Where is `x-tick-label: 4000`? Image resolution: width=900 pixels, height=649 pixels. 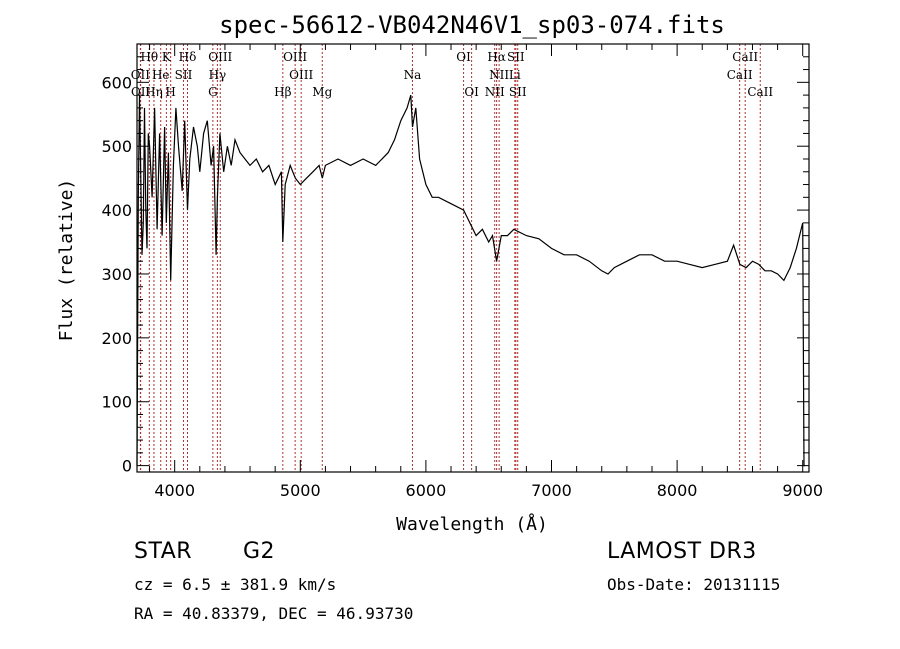
x-tick-label: 4000 is located at coordinates (174, 490).